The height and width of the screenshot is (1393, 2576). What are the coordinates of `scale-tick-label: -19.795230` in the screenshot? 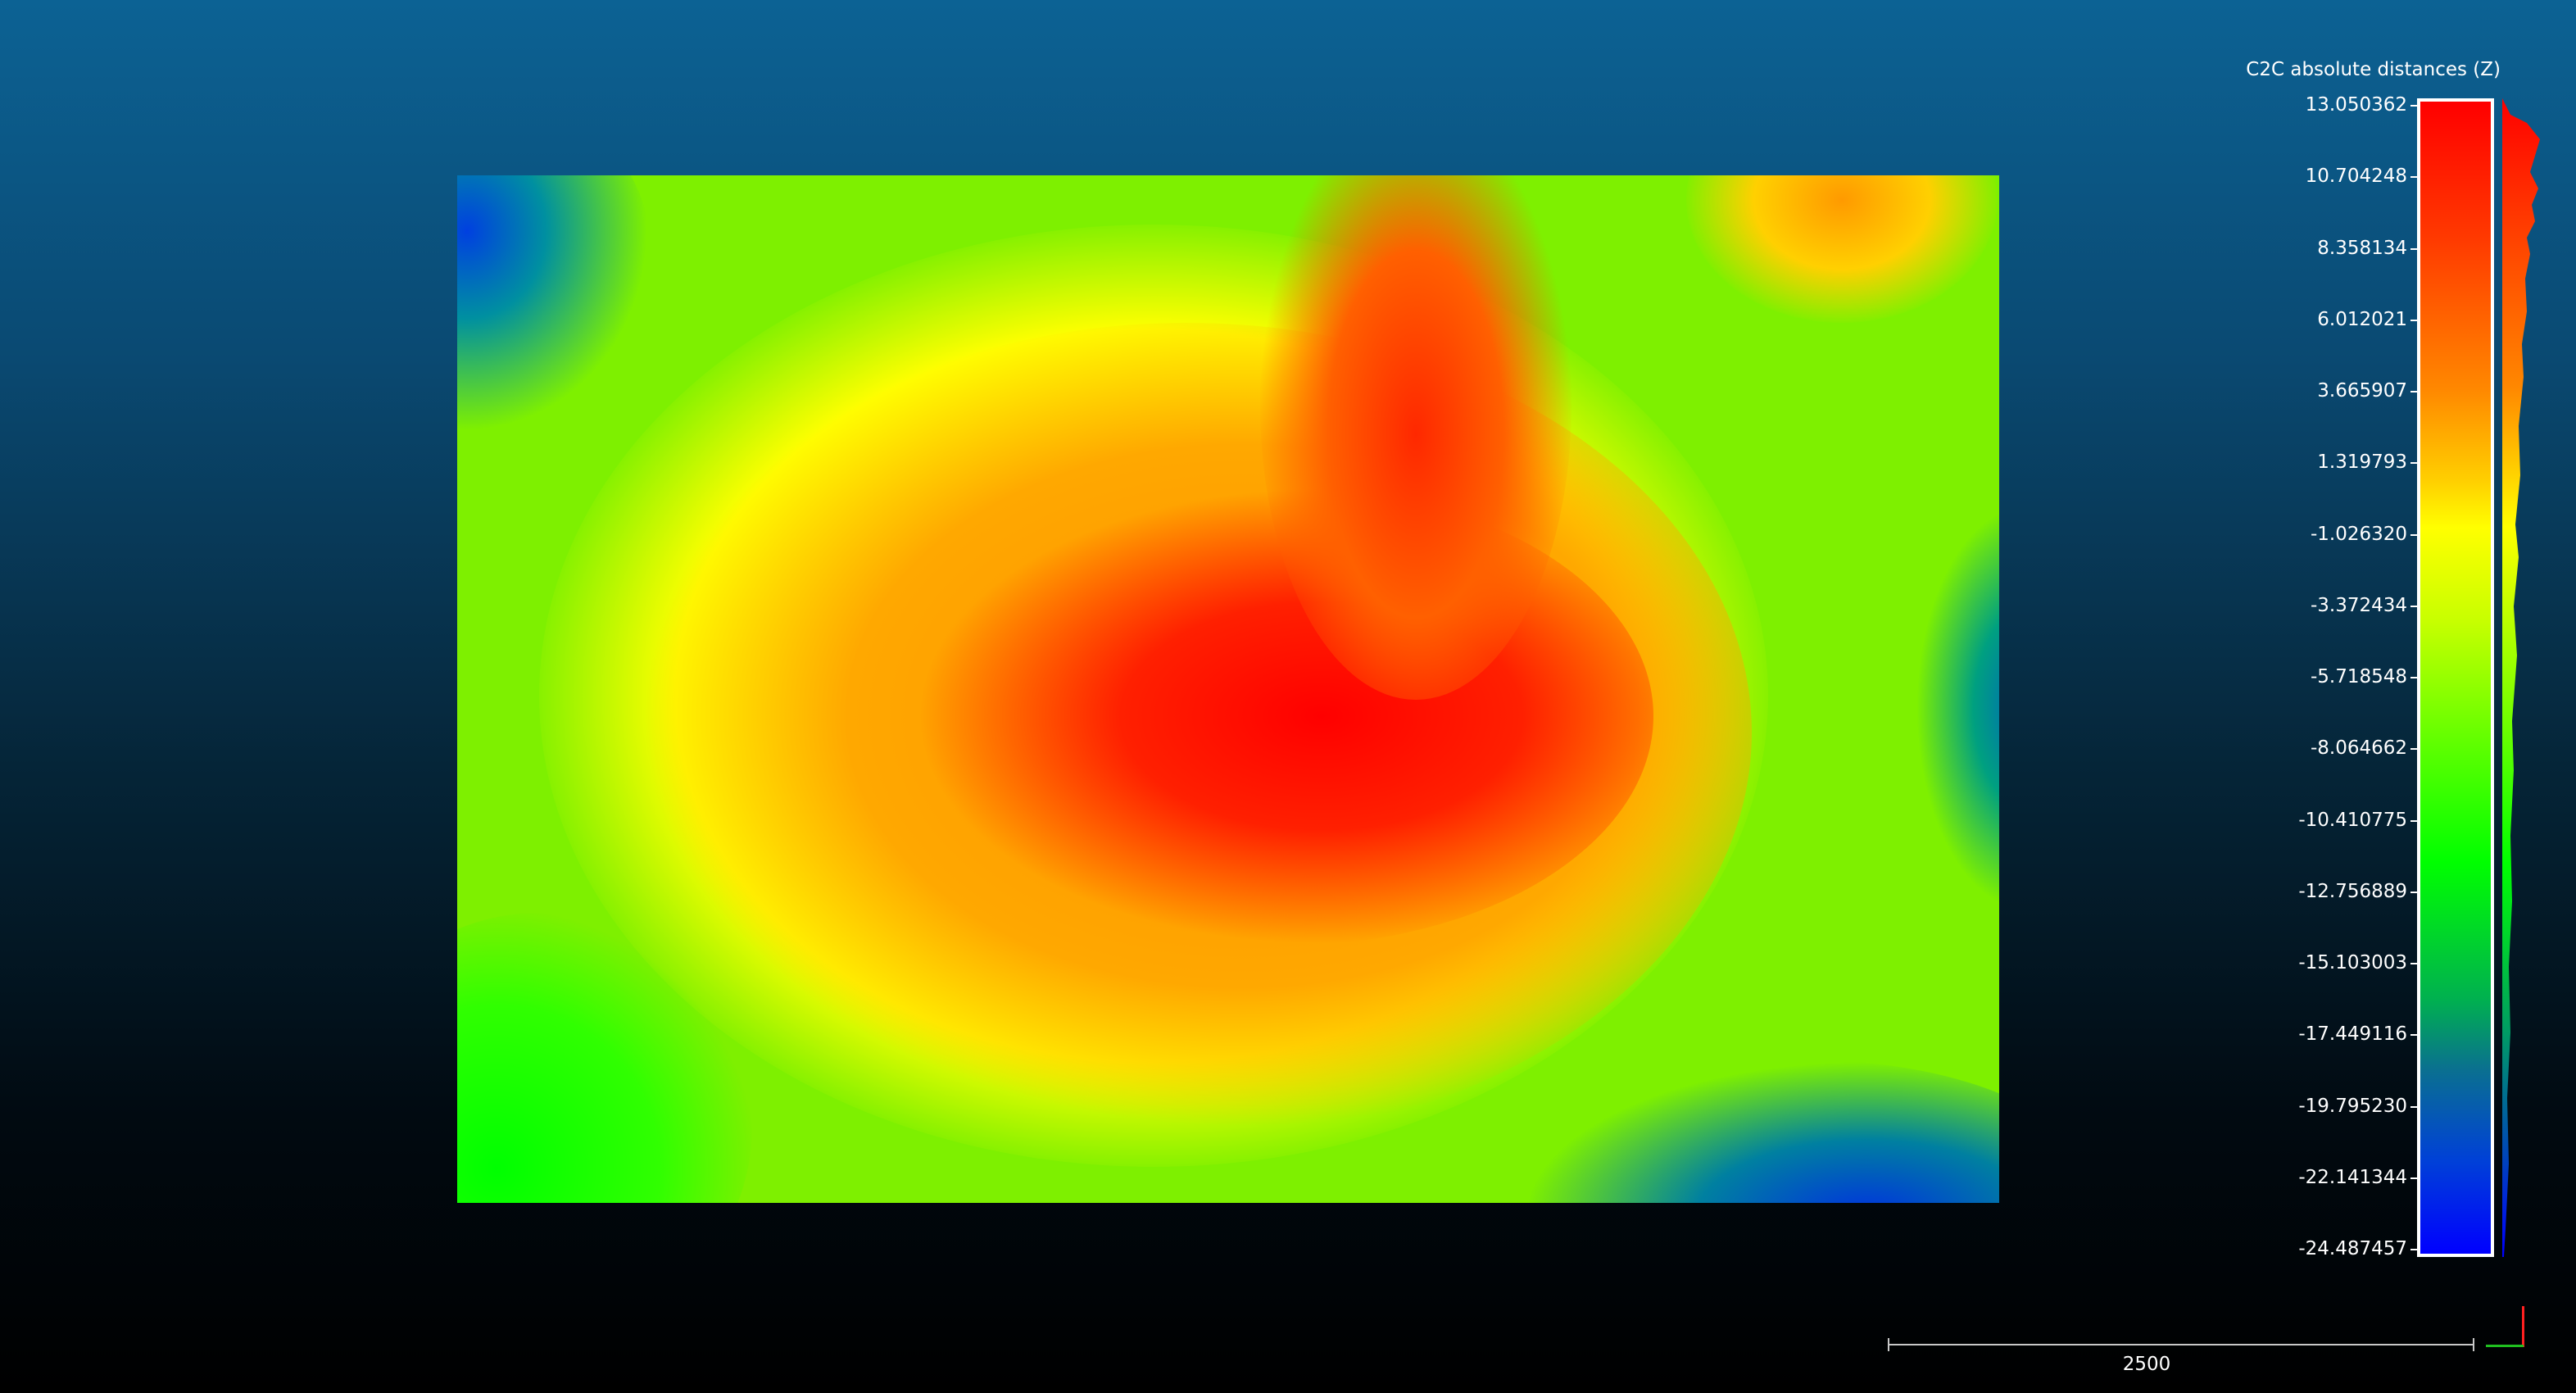 It's located at (2358, 1106).